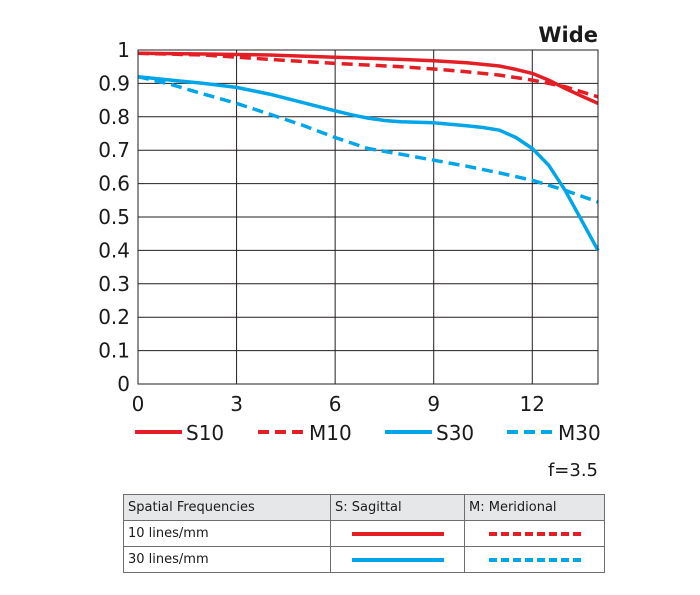  I want to click on table-row: 30 lines/mm, so click(364, 559).